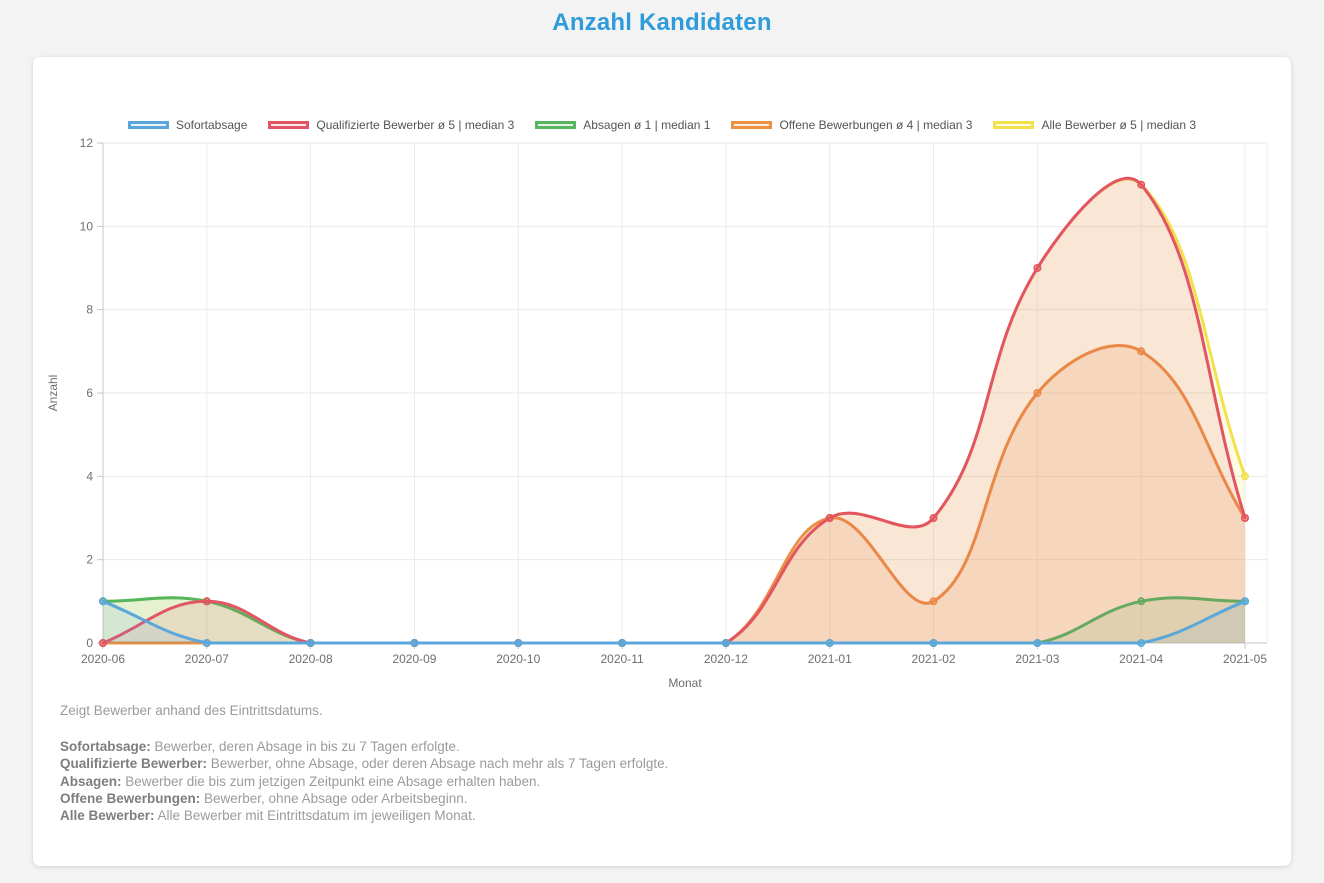 The height and width of the screenshot is (883, 1324). Describe the element at coordinates (134, 764) in the screenshot. I see `definition-term: Qualifizierte Bewerber:` at that location.